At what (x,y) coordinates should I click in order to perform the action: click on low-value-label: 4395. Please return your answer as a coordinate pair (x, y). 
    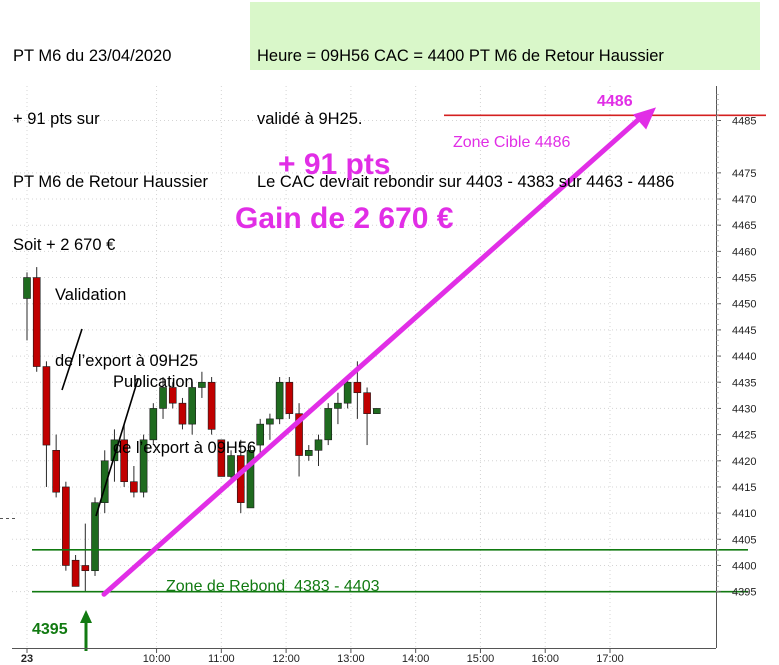
    Looking at the image, I should click on (50, 629).